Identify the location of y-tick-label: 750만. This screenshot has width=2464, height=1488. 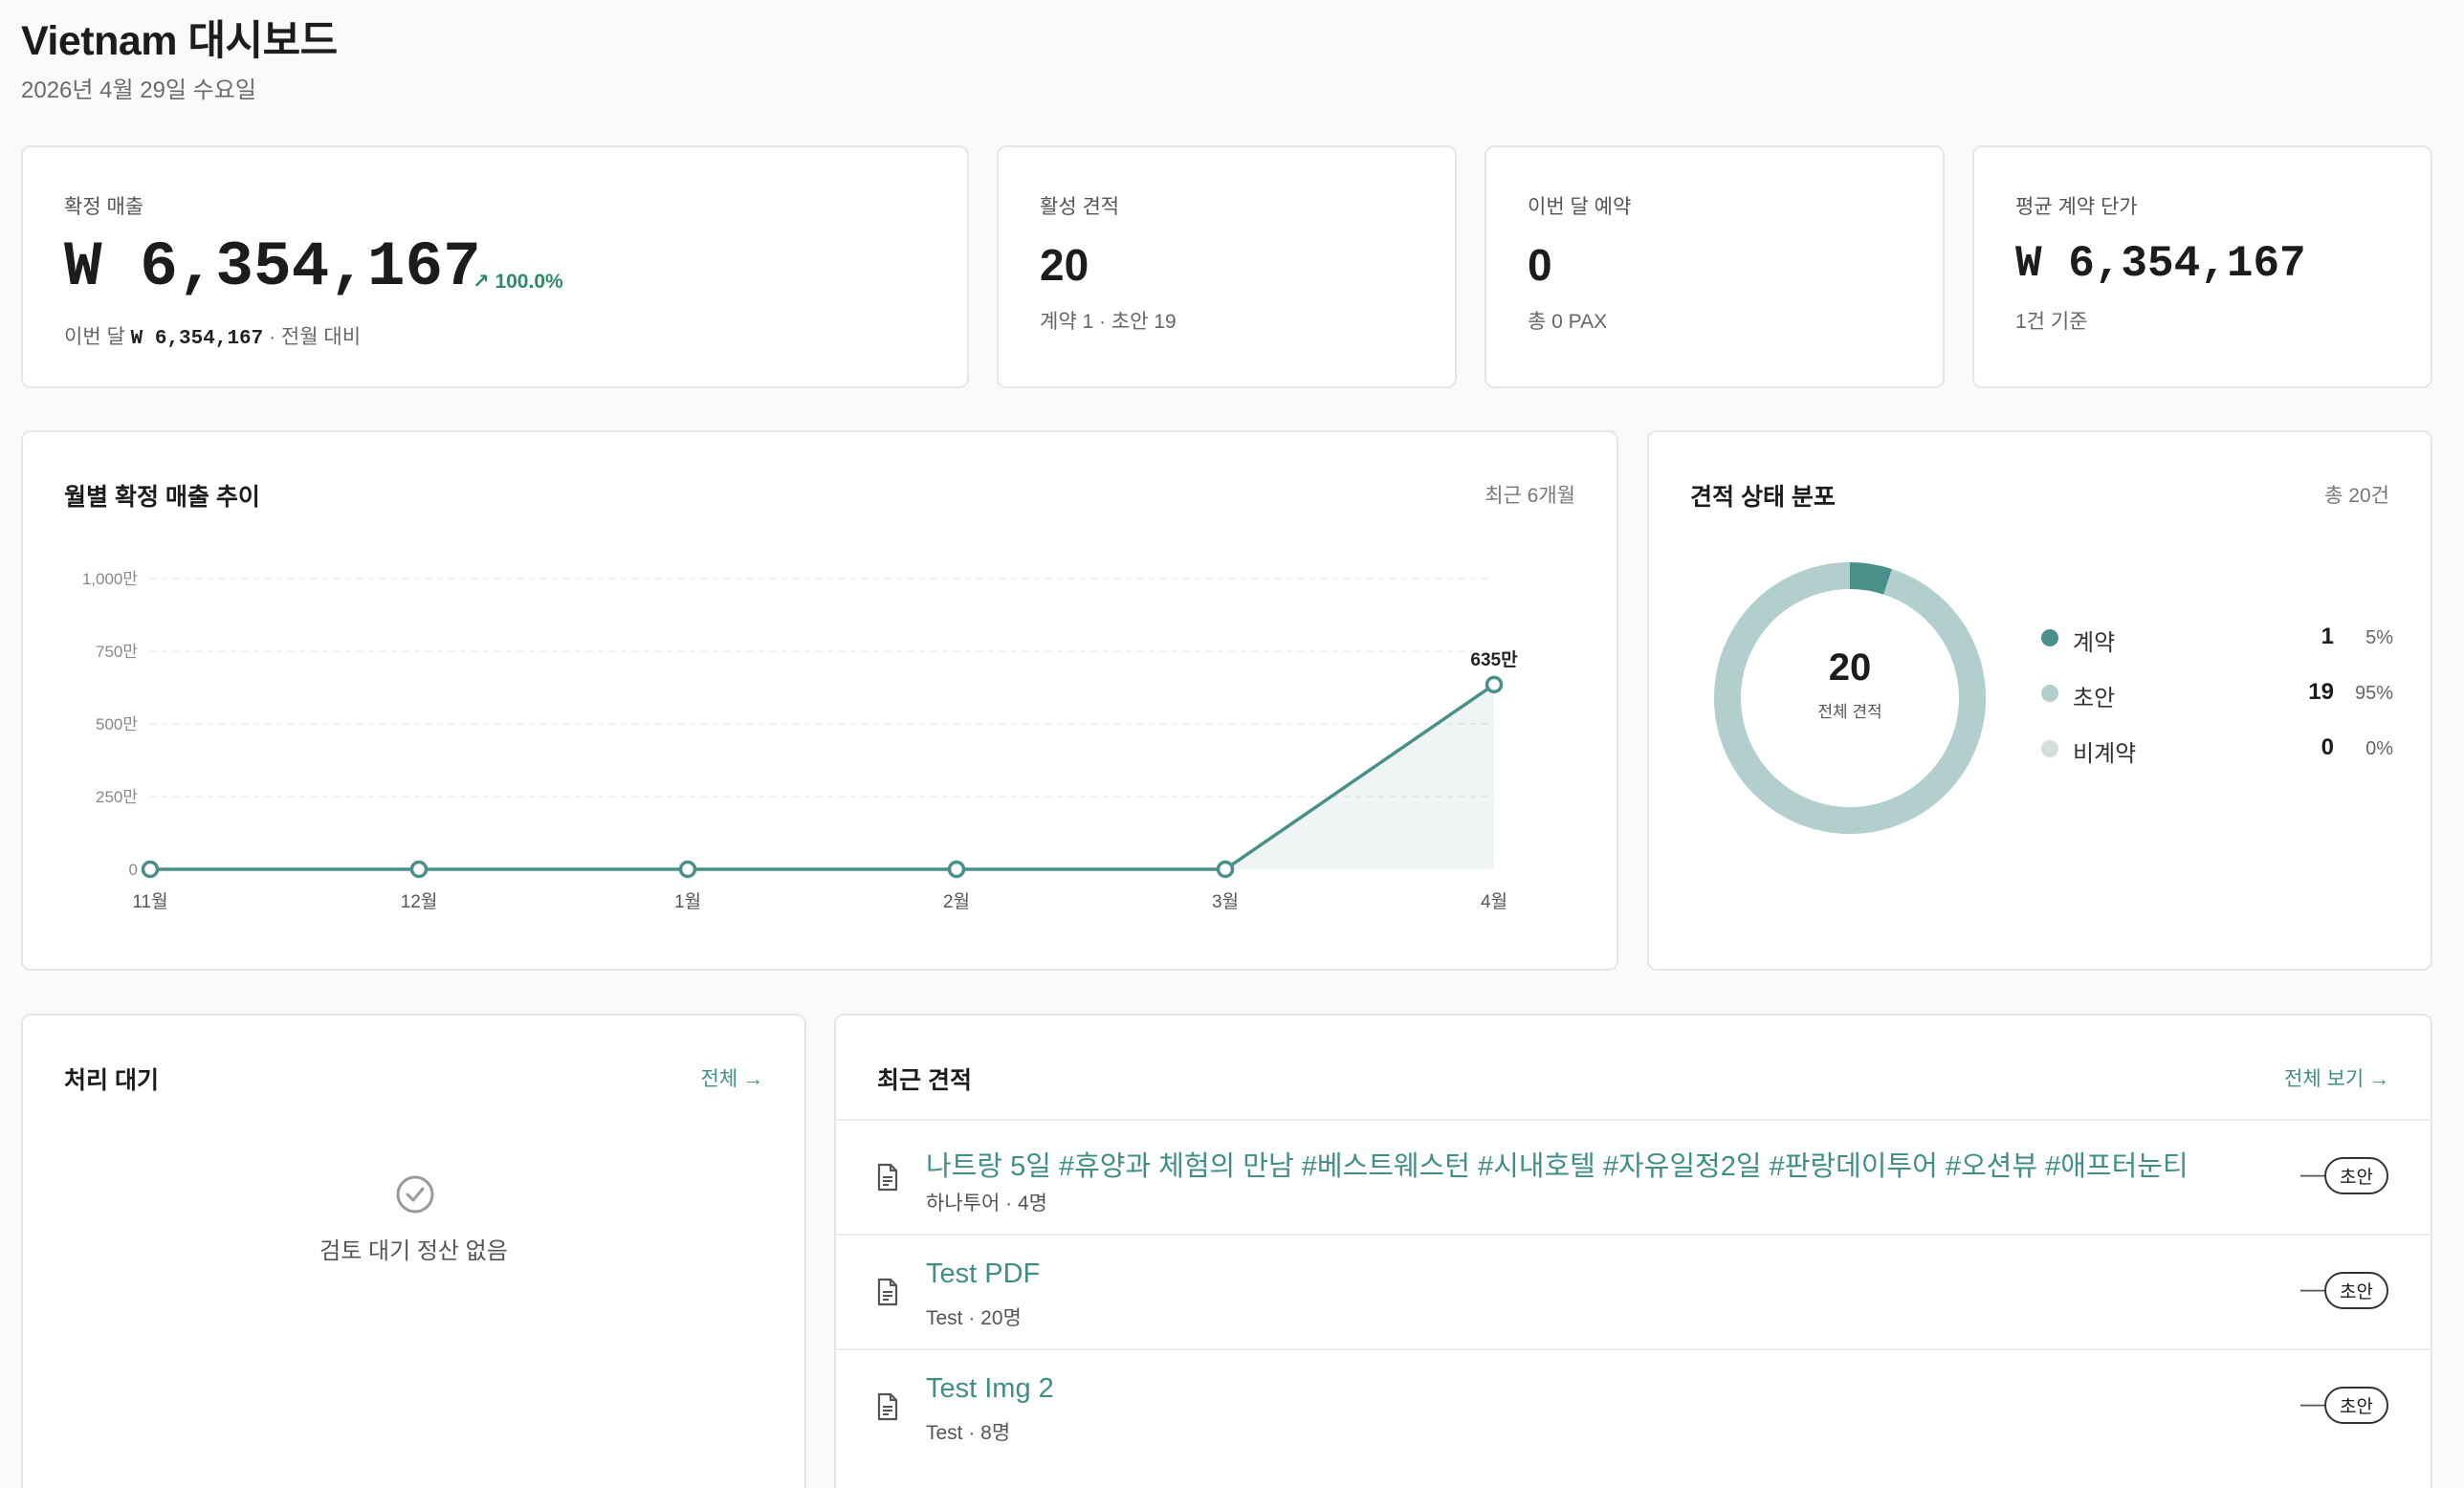
(117, 652).